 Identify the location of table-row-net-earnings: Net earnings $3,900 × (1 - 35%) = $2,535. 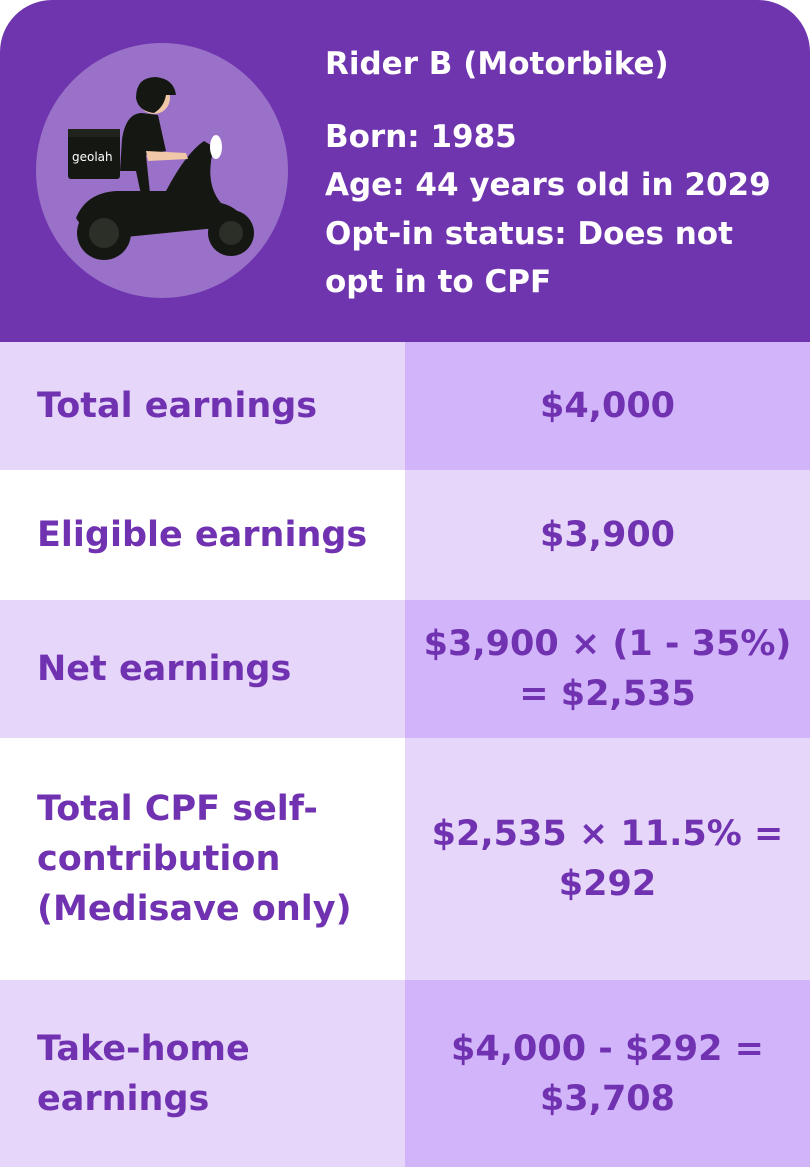
(405, 669).